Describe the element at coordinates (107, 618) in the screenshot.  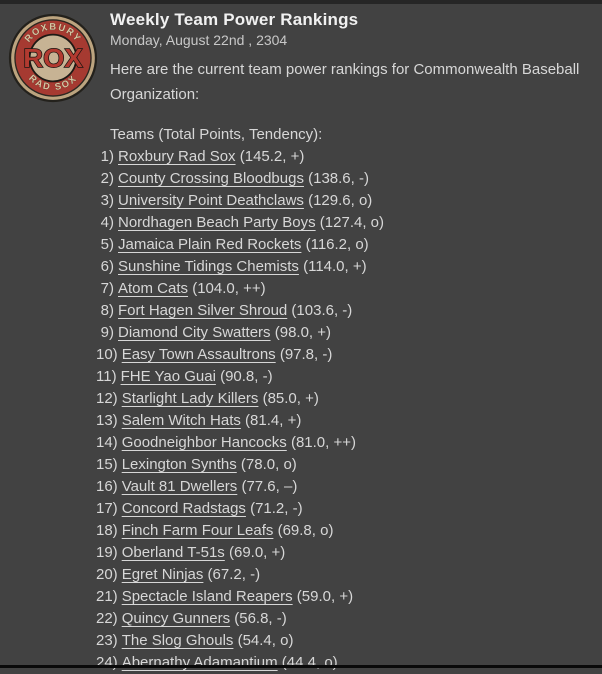
I see `team-rank: 22)` at that location.